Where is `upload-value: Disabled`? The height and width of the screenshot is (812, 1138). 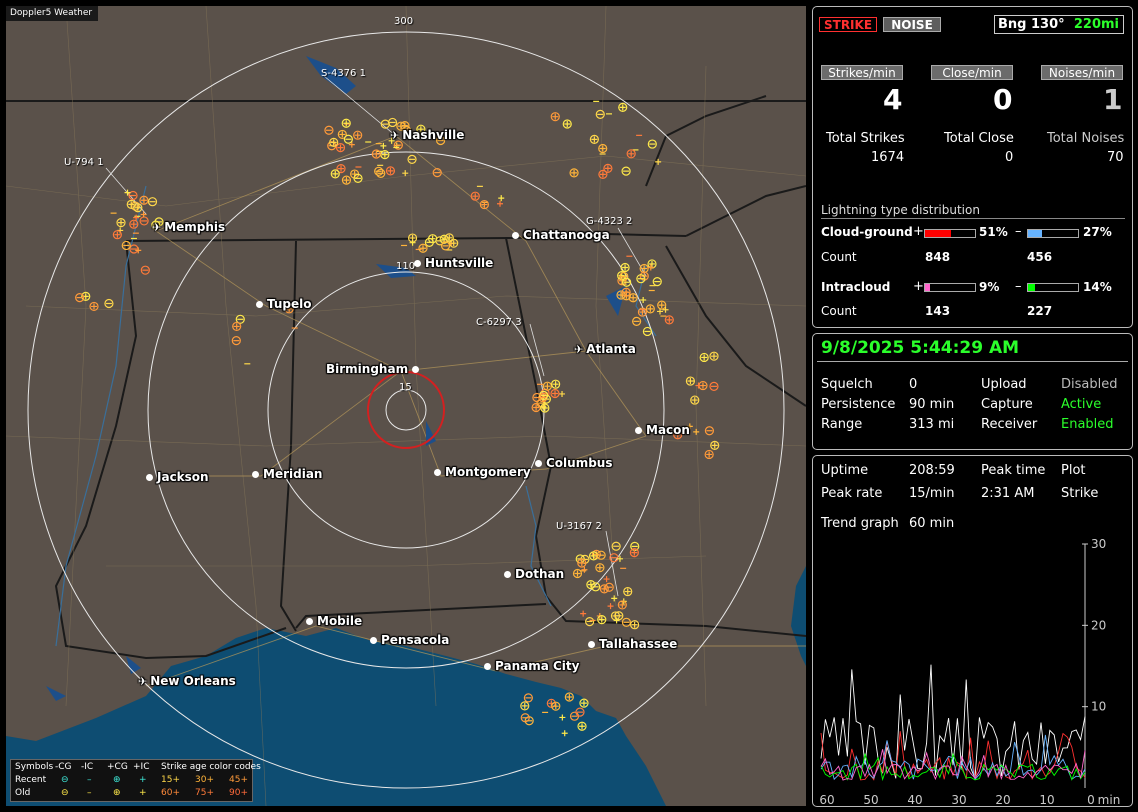
upload-value: Disabled is located at coordinates (1089, 384).